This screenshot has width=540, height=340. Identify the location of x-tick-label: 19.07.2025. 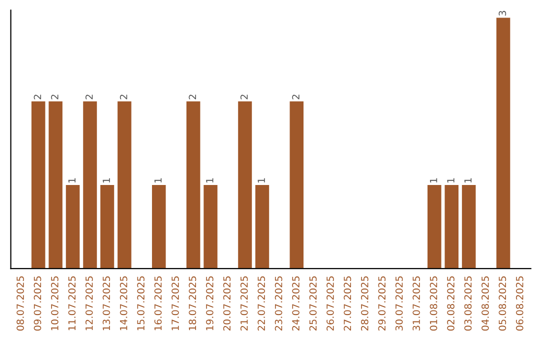
(210, 303).